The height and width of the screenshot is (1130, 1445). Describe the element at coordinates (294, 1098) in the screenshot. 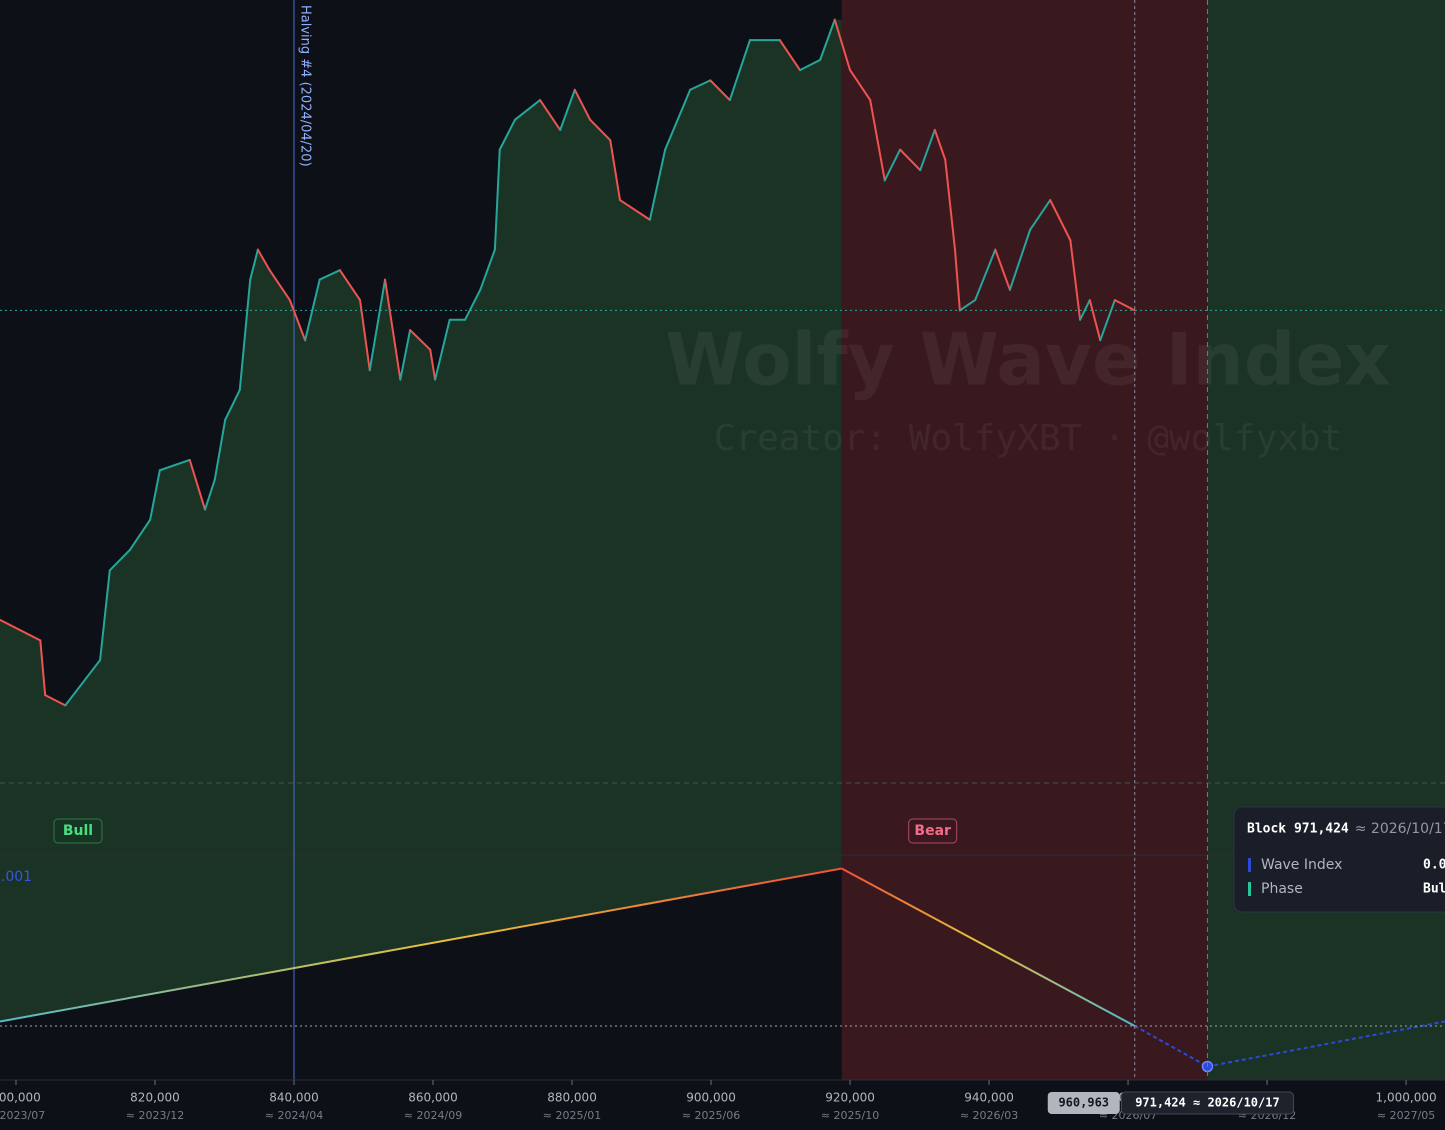

I see `x-tick-label: 840,000` at that location.